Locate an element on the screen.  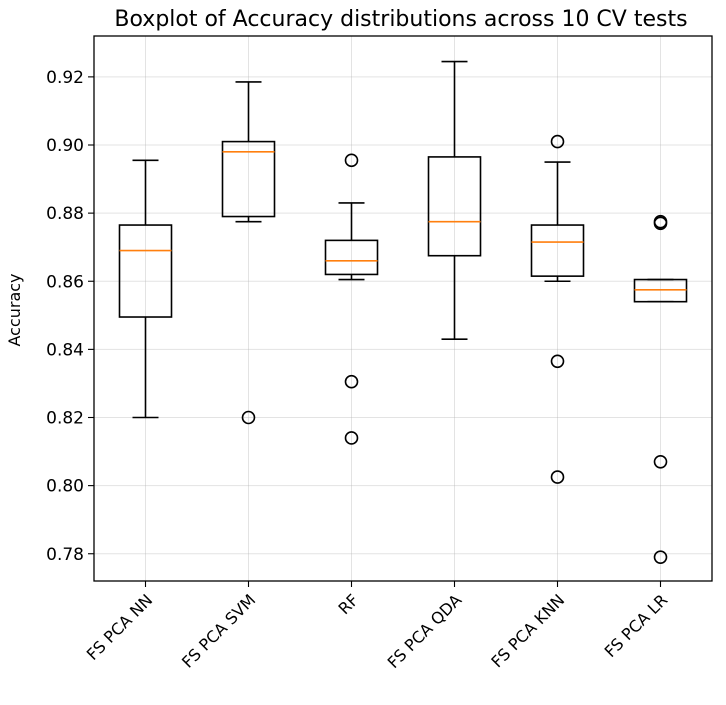
y-tick-label: 0.82 is located at coordinates (65, 419).